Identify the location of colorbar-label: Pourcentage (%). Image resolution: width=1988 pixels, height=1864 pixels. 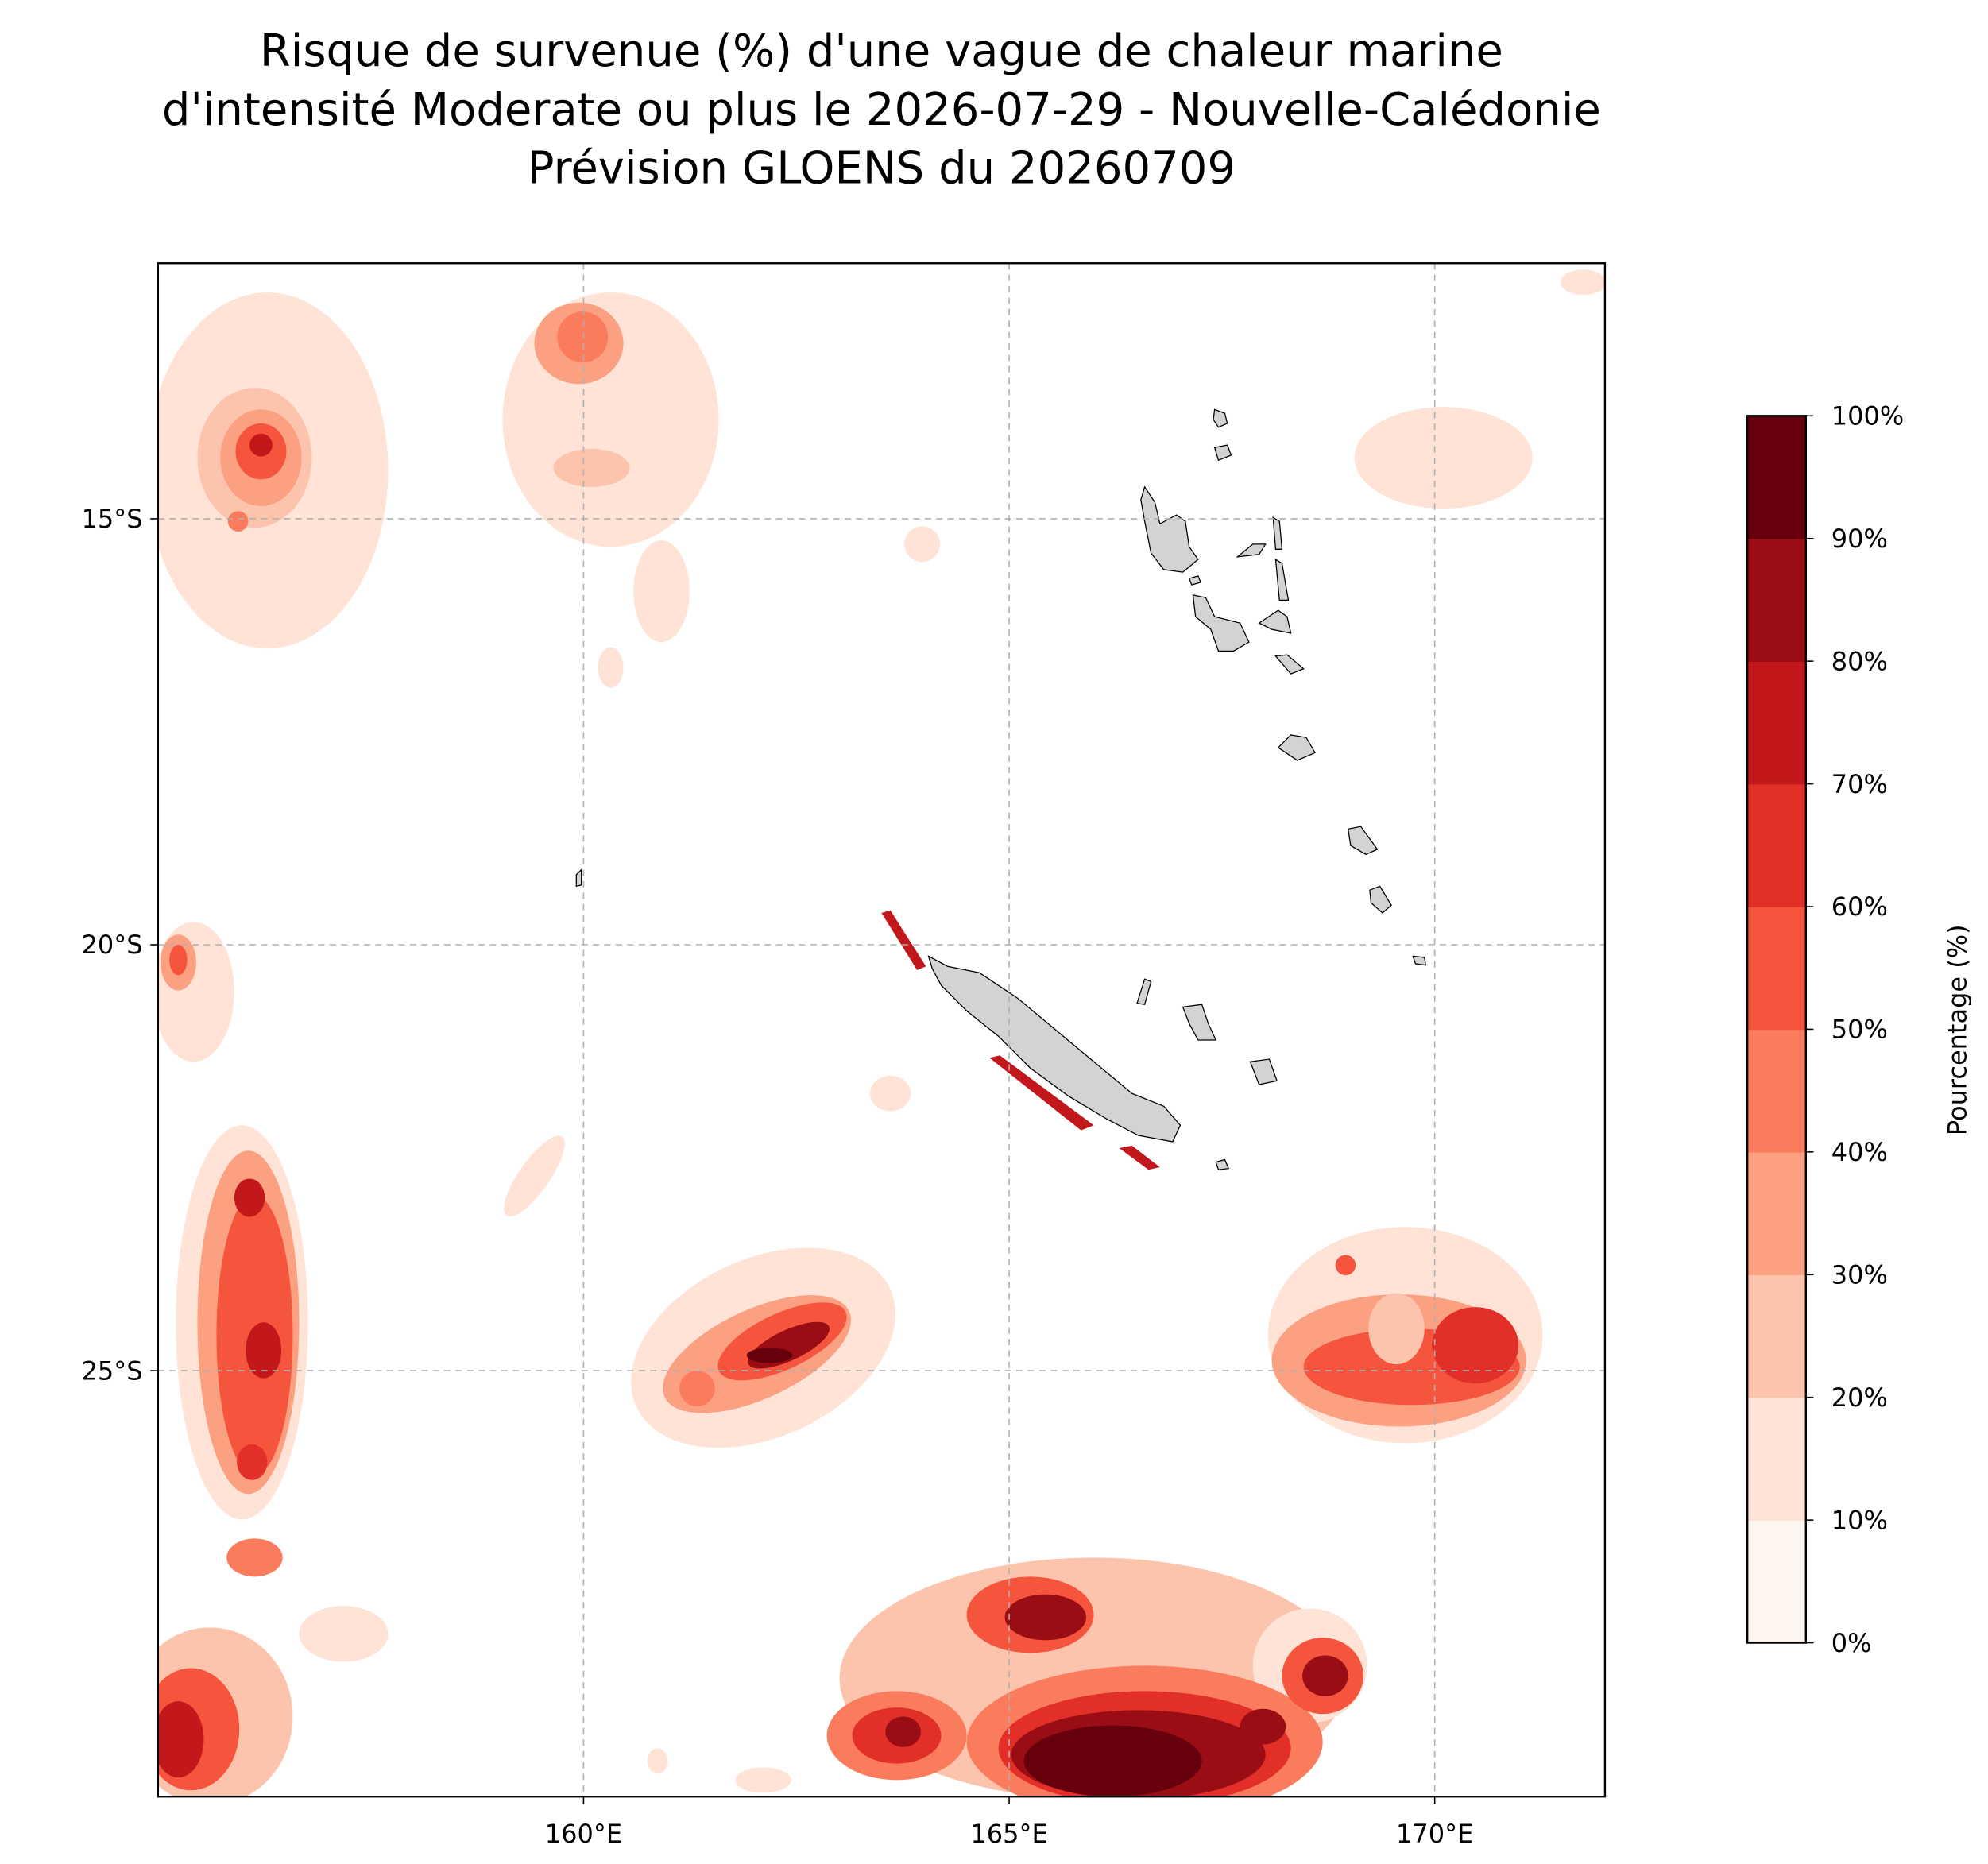
(1957, 1029).